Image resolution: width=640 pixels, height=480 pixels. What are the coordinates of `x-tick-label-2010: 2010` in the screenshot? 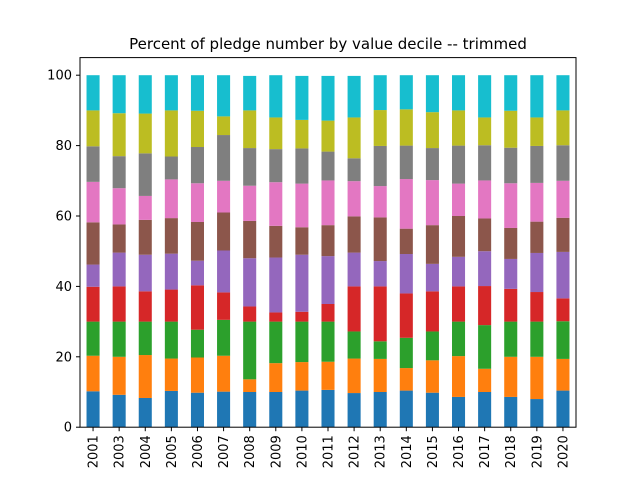 It's located at (302, 451).